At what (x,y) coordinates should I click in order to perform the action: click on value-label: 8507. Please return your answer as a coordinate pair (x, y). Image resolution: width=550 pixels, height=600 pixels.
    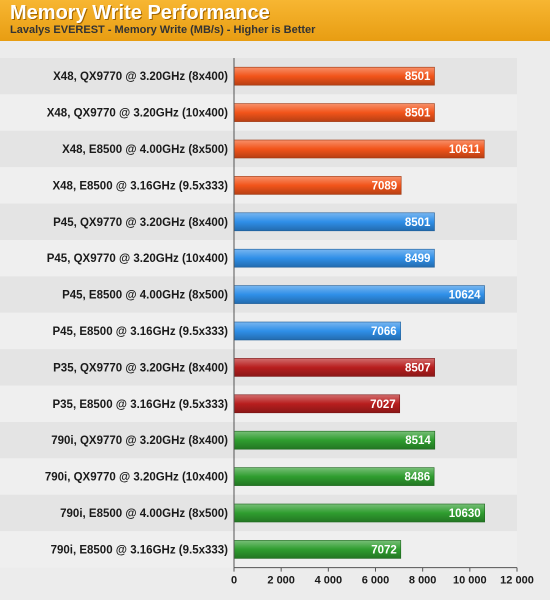
    Looking at the image, I should click on (418, 368).